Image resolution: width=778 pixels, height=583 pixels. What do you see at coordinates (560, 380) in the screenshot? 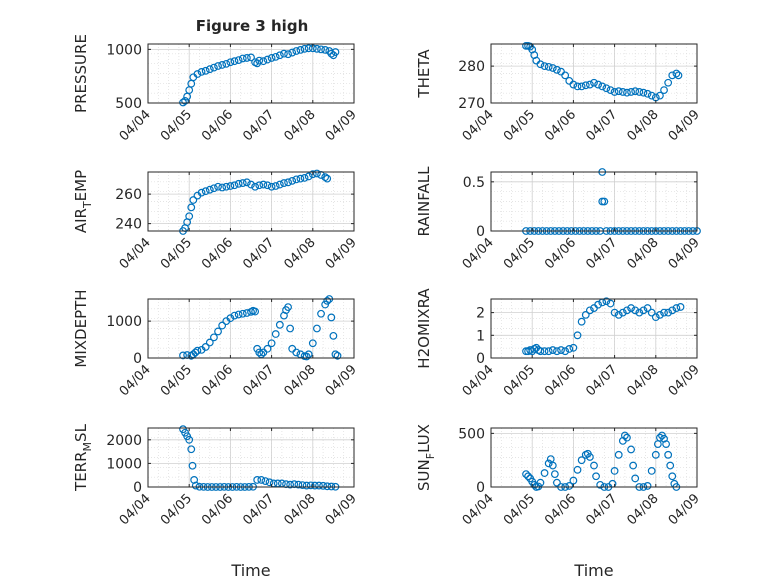
I see `x-tick-label: 04/06` at bounding box center [560, 380].